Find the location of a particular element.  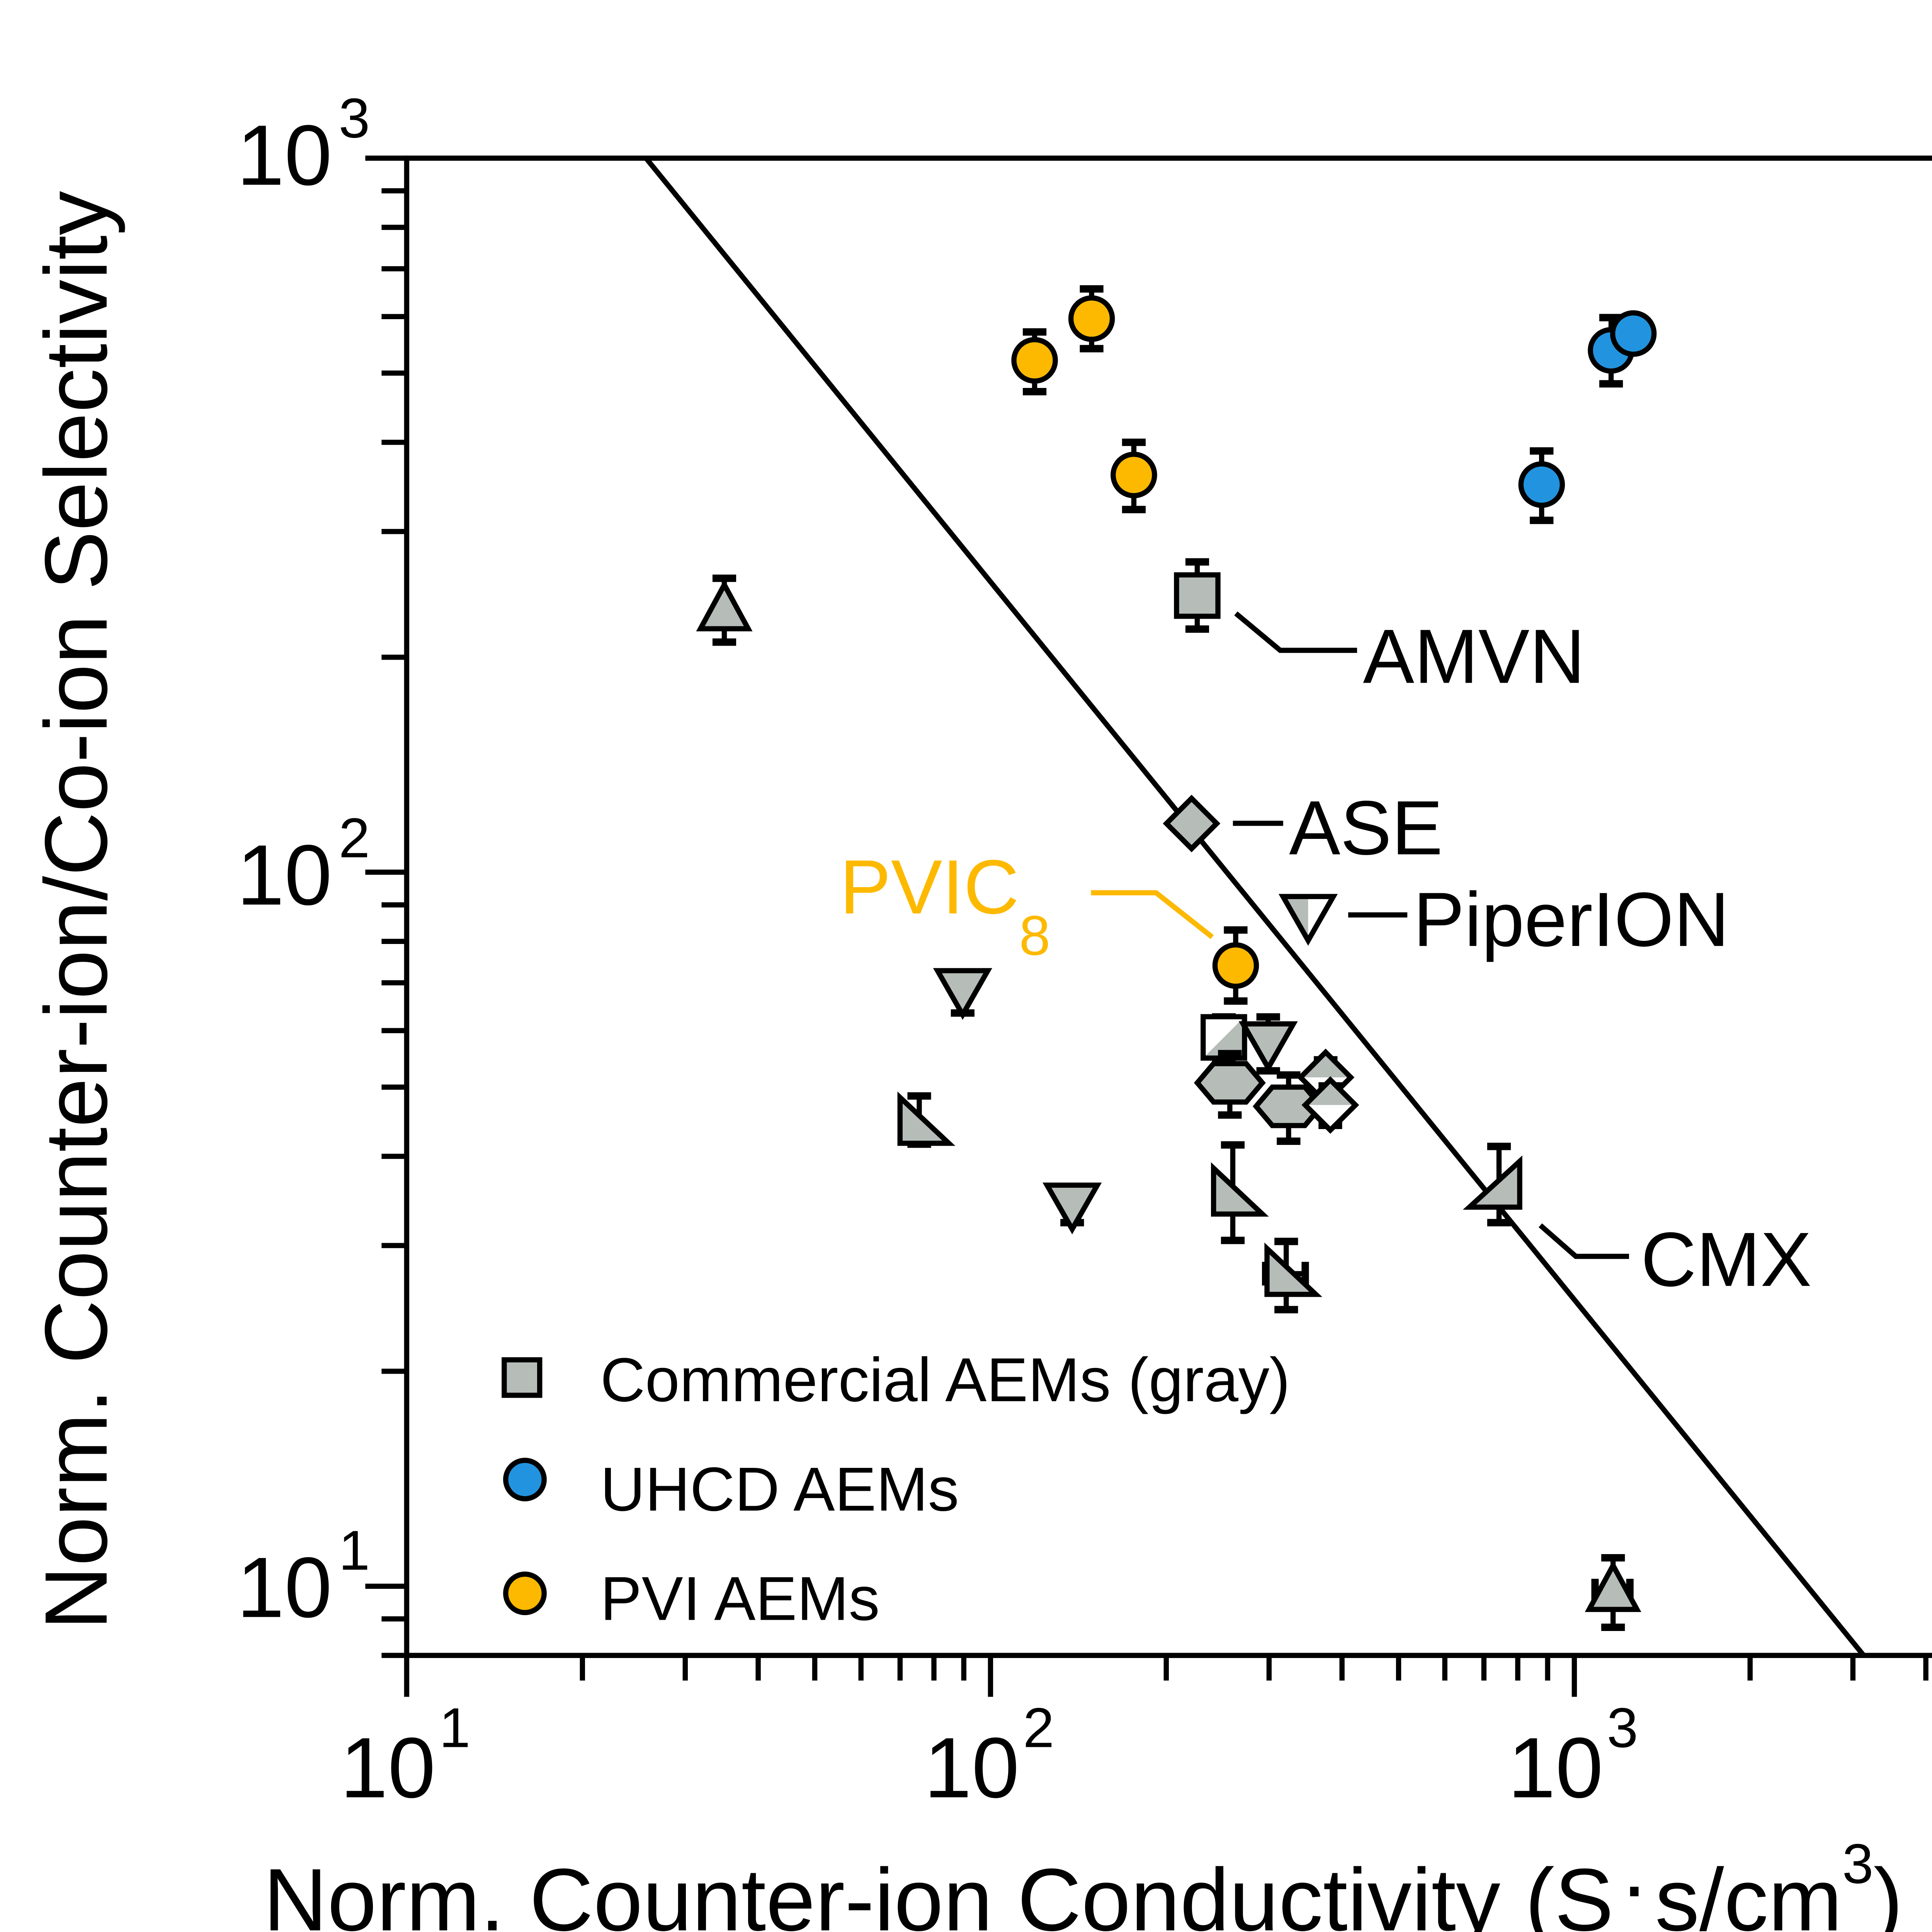

y-tick-label-1000: 10 3 is located at coordinates (303, 145).